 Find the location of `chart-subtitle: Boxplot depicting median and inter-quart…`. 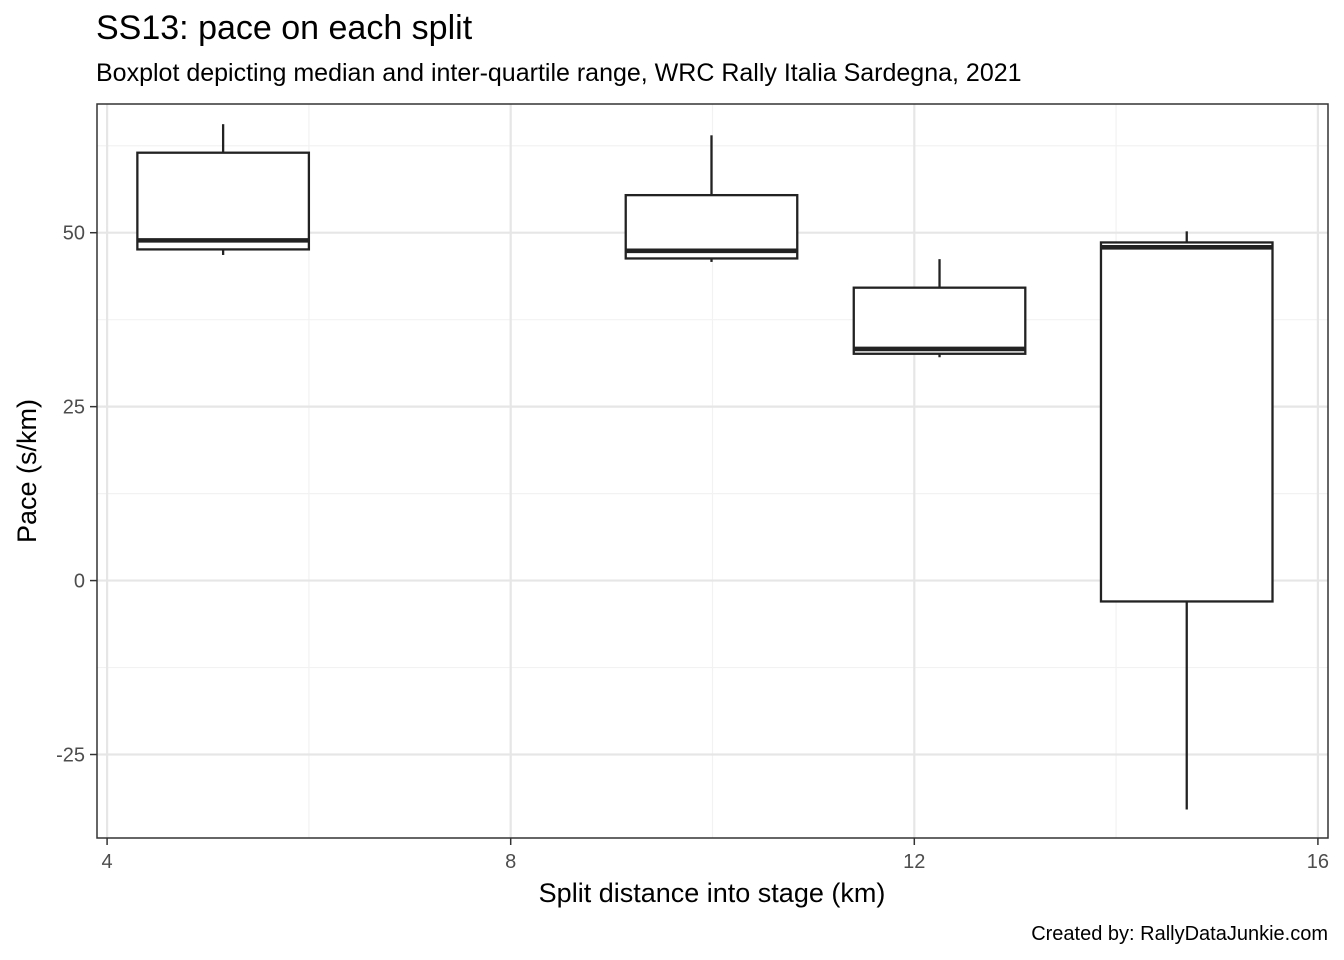

chart-subtitle: Boxplot depicting median and inter-quart… is located at coordinates (559, 73).